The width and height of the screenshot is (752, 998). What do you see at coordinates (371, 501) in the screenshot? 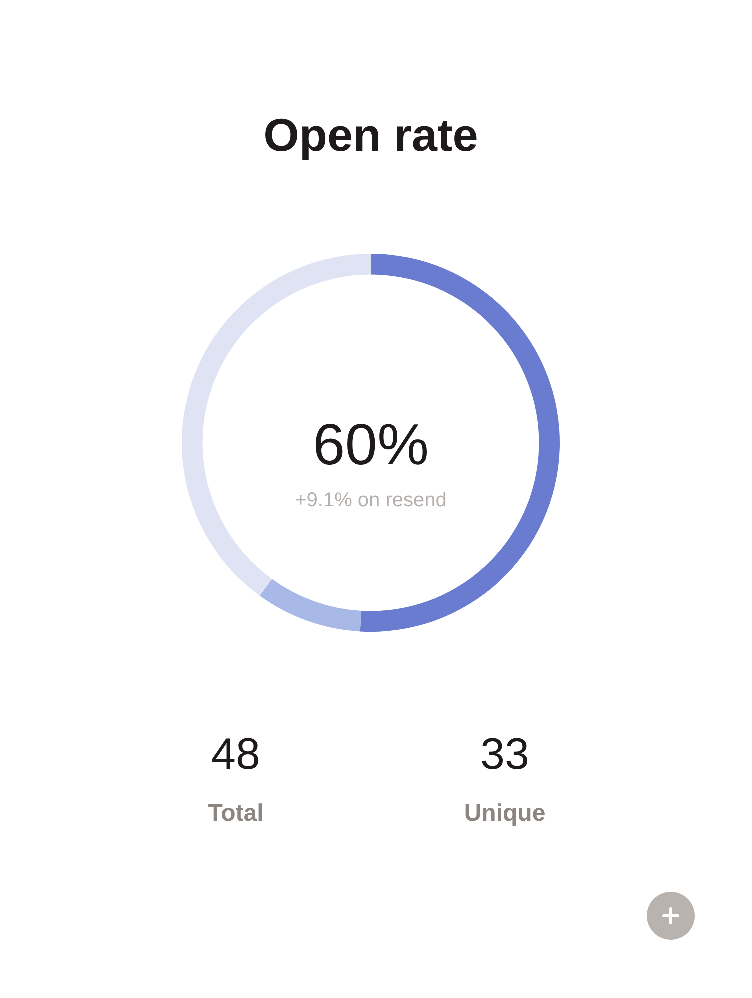
I see `text: +9.1% on resend` at bounding box center [371, 501].